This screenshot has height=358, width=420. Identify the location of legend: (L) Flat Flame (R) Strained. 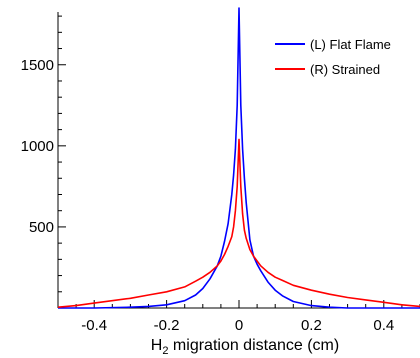
(333, 57).